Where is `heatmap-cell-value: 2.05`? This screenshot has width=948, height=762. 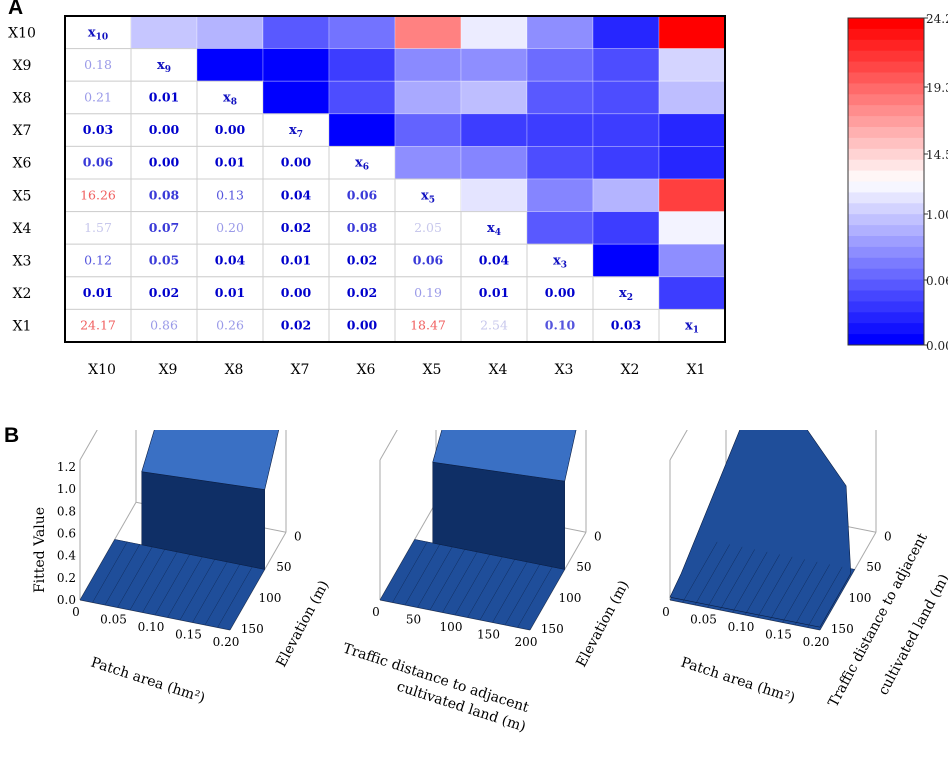
heatmap-cell-value: 2.05 is located at coordinates (428, 227).